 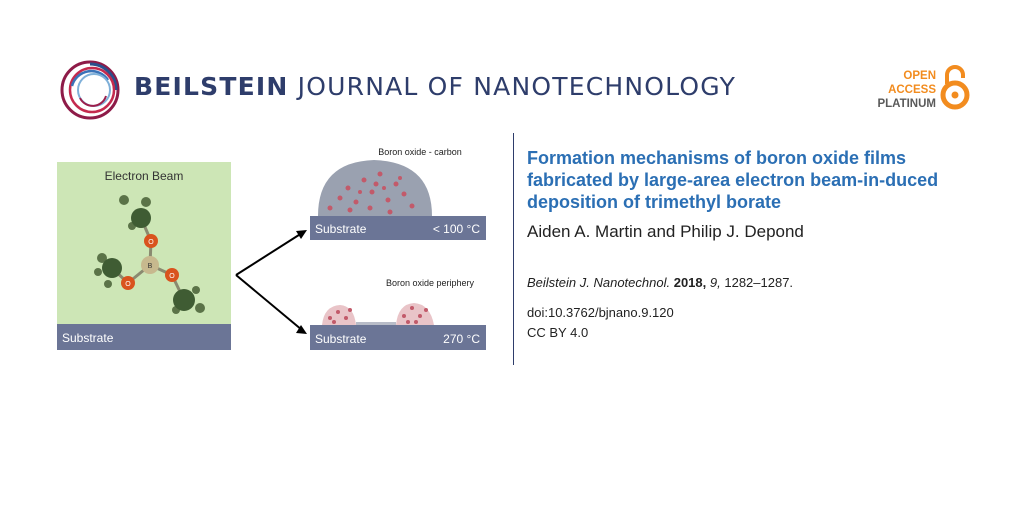 What do you see at coordinates (906, 104) in the screenshot?
I see `open-access-line3: PLATINUM` at bounding box center [906, 104].